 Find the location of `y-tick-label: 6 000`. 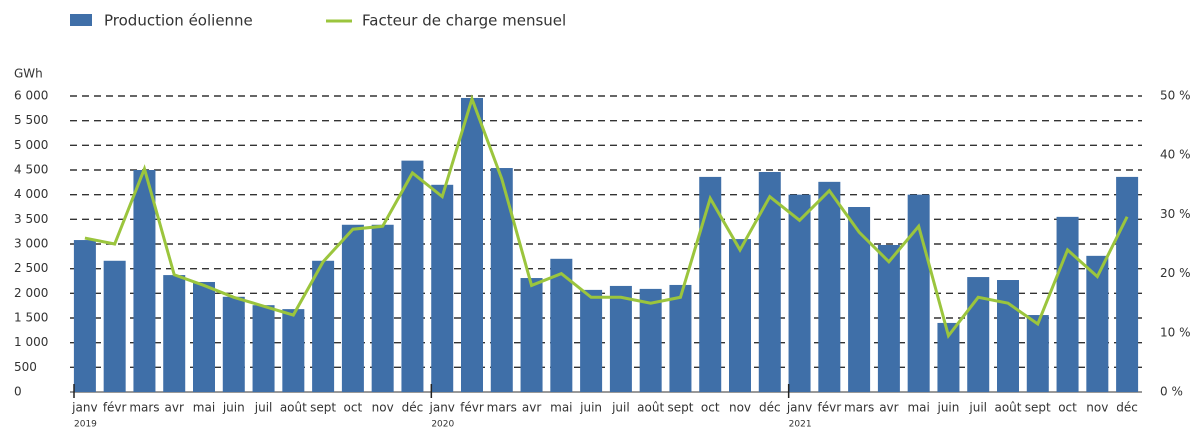

y-tick-label: 6 000 is located at coordinates (31, 96).